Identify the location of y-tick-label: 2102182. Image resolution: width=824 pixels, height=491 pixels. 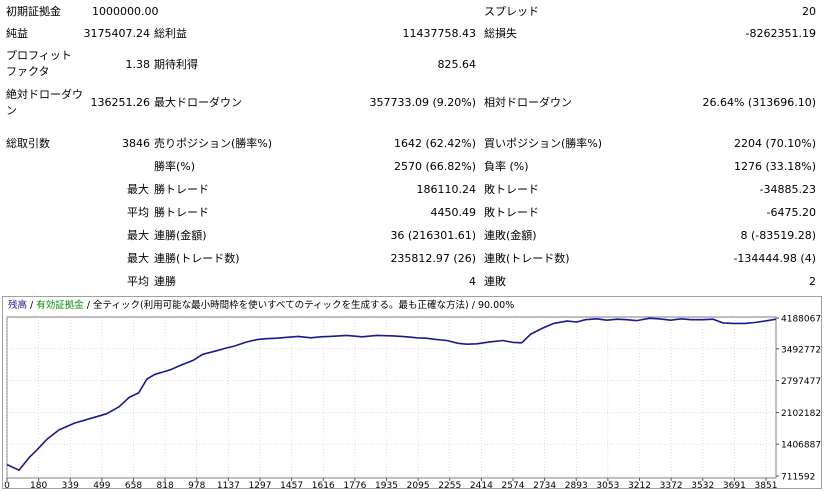
(801, 414).